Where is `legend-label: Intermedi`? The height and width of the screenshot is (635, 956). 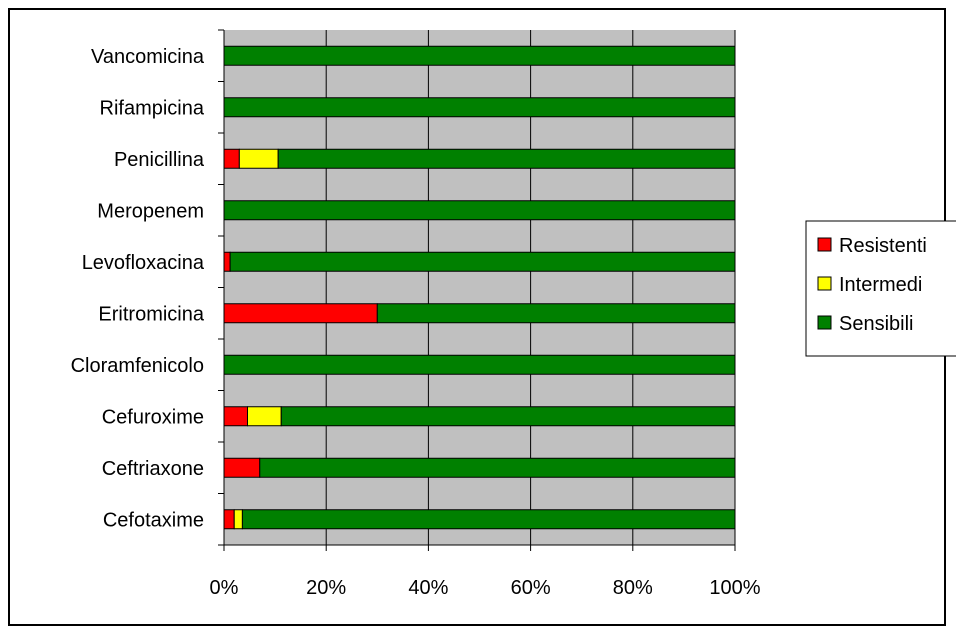 legend-label: Intermedi is located at coordinates (880, 285).